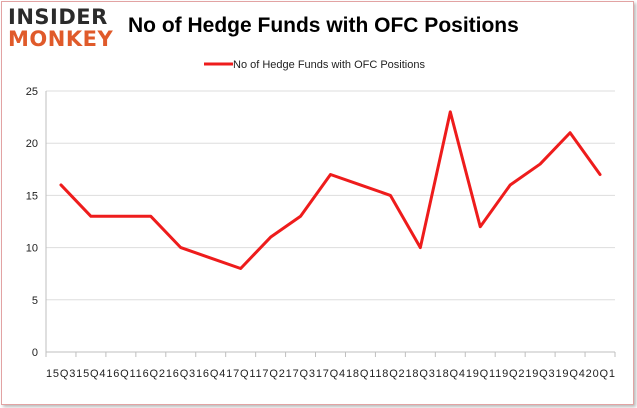  What do you see at coordinates (61, 39) in the screenshot?
I see `logo-text-monkey: MONKEY` at bounding box center [61, 39].